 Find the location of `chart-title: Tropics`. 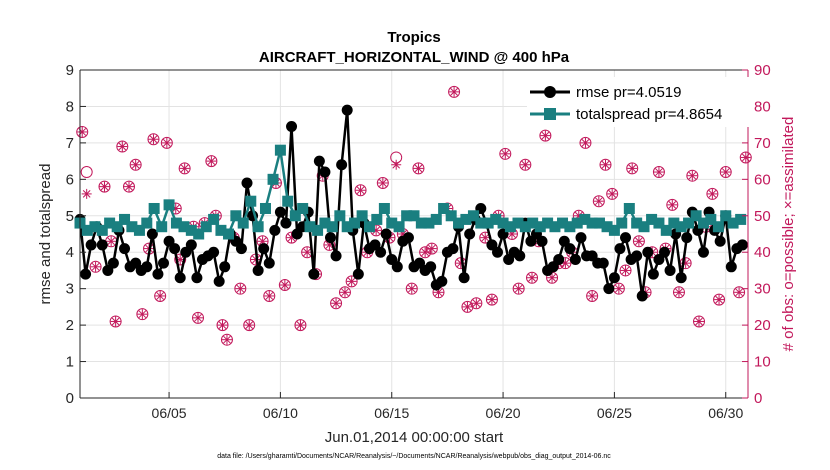

chart-title: Tropics is located at coordinates (413, 37).